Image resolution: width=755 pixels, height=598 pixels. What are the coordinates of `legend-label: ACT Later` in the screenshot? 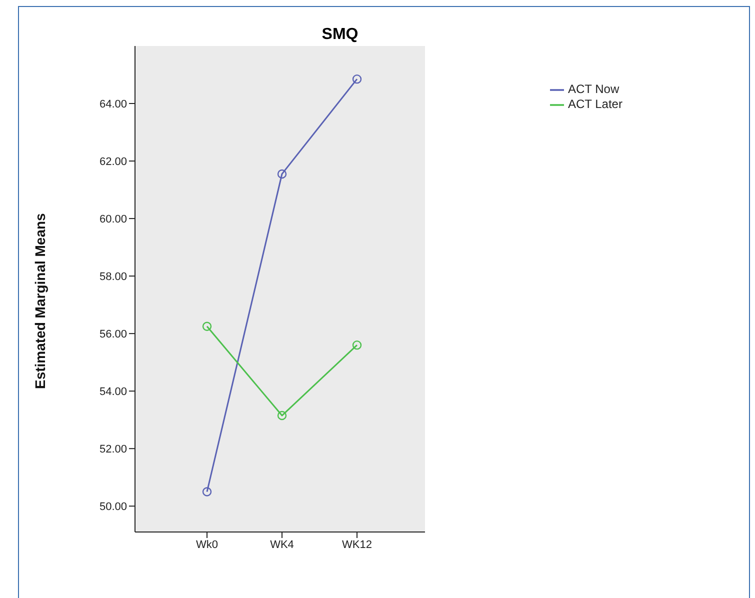 It's located at (595, 103).